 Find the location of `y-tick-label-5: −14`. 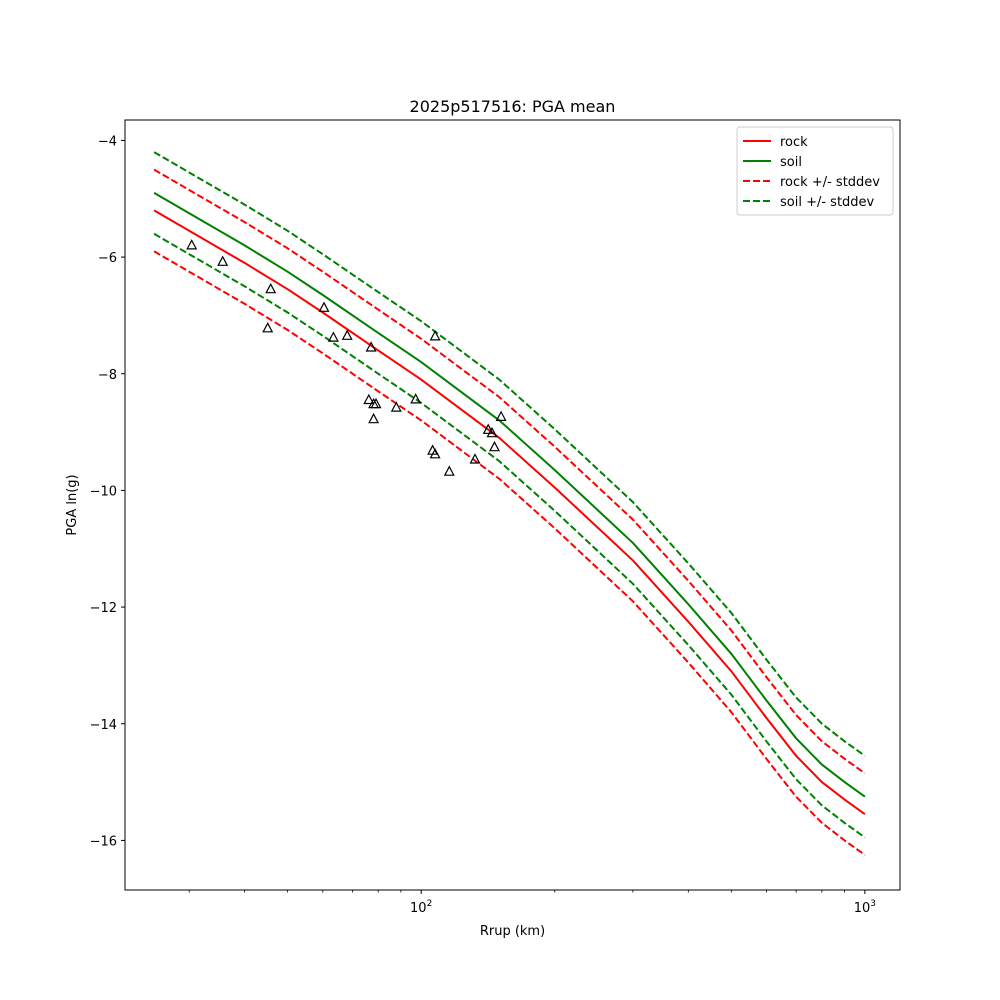

y-tick-label-5: −14 is located at coordinates (103, 725).